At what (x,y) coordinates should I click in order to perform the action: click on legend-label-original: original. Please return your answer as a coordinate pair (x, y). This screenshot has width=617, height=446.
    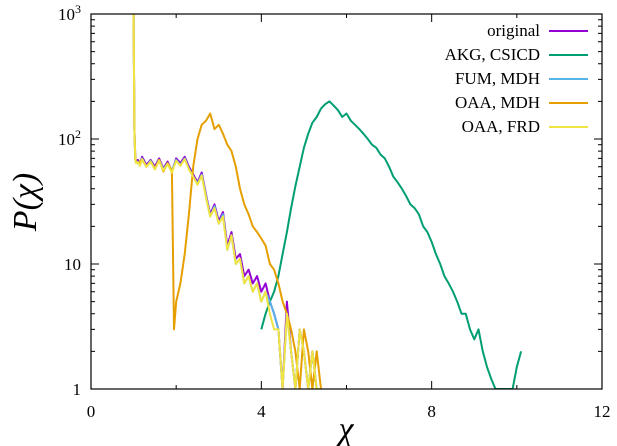
    Looking at the image, I should click on (513, 30).